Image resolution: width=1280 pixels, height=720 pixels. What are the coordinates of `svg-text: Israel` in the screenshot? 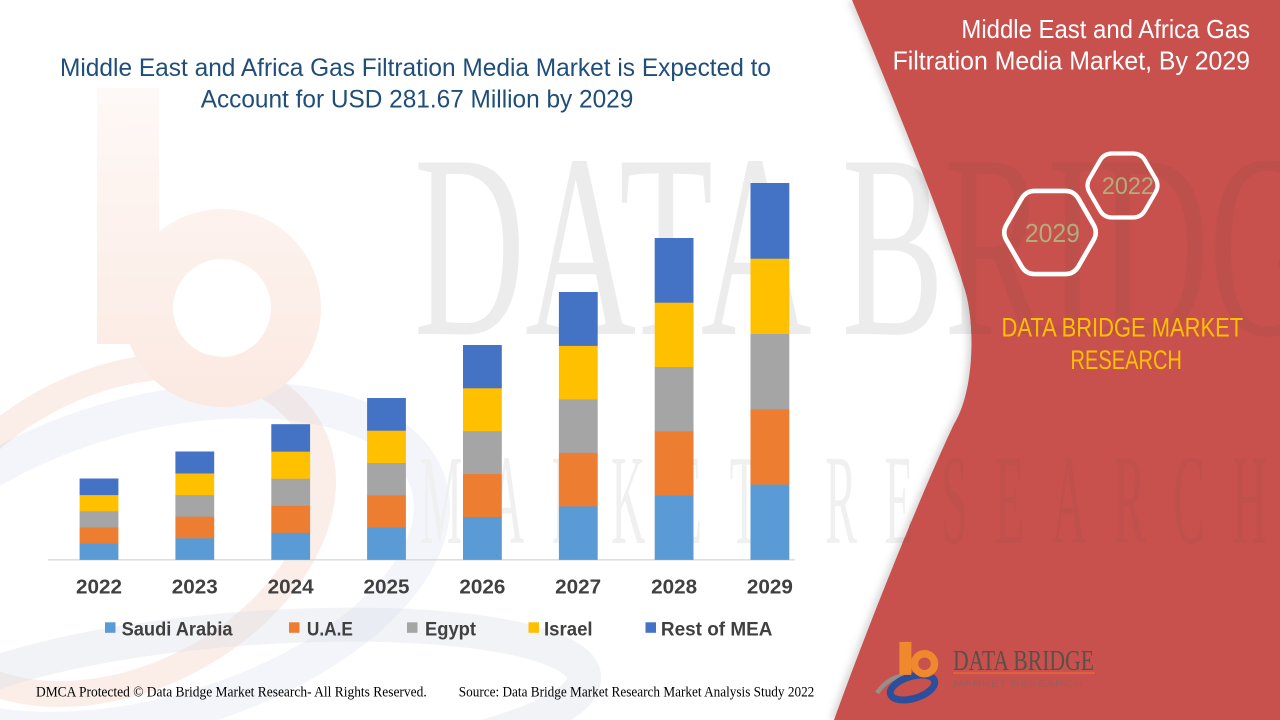 It's located at (568, 629).